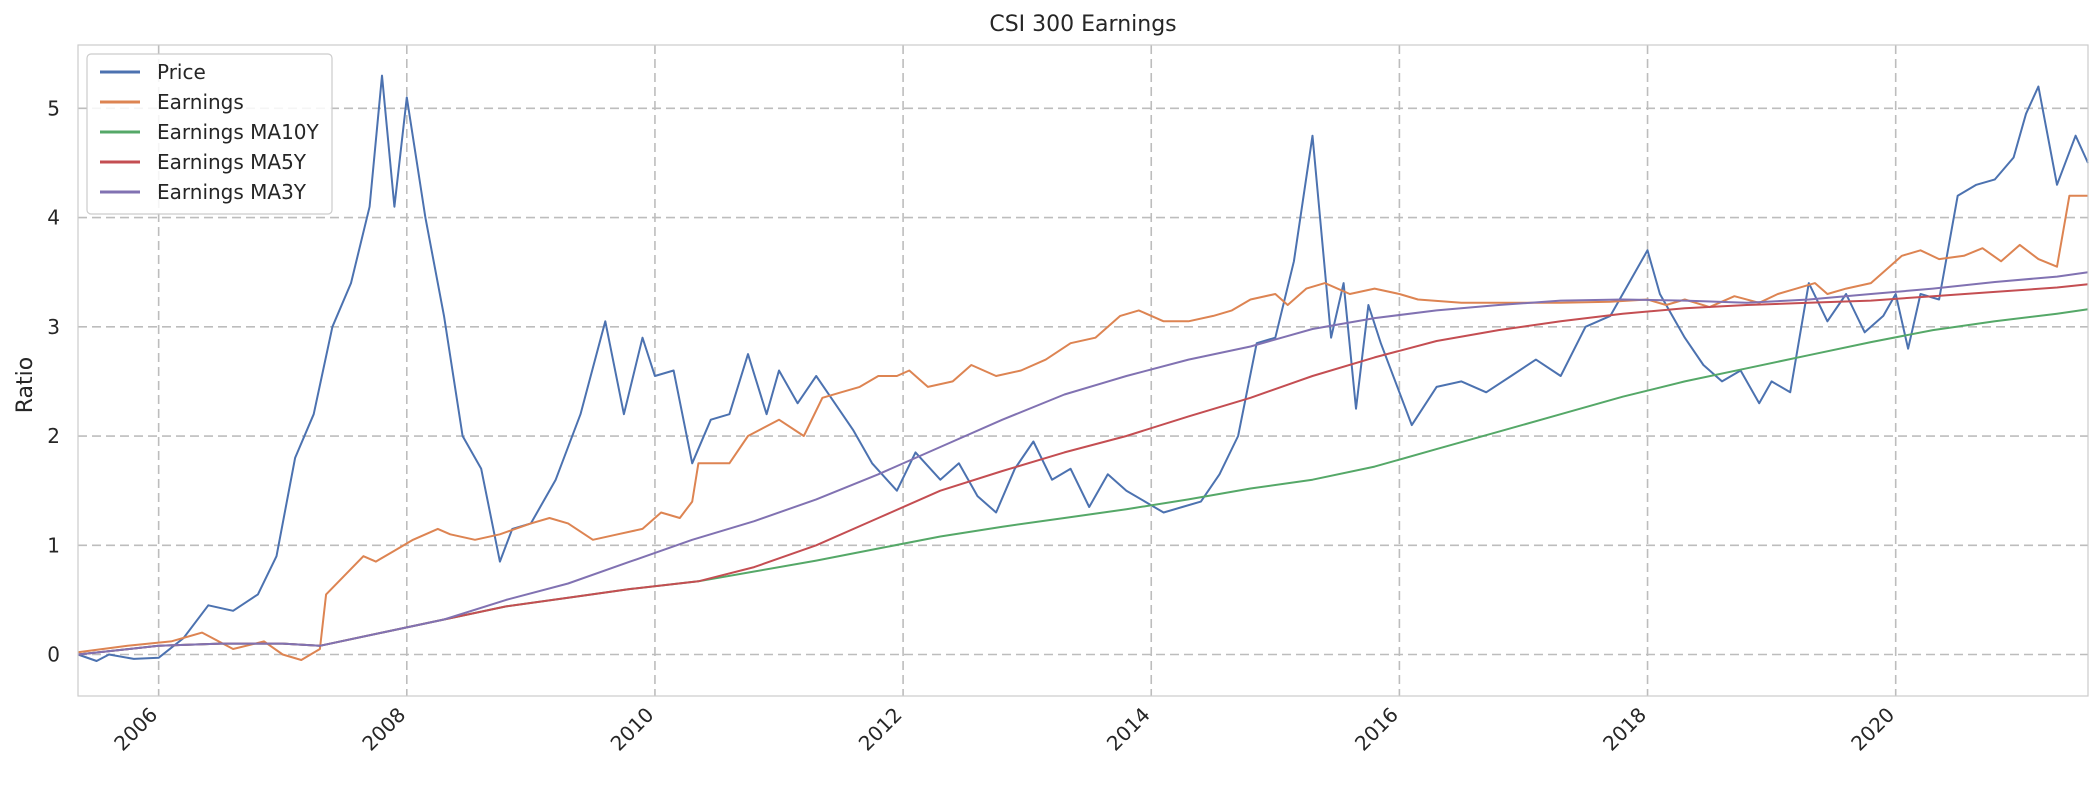 This screenshot has width=2099, height=809. What do you see at coordinates (238, 132) in the screenshot?
I see `legend-entry-earnings-ma10y: Earnings MA10Y` at bounding box center [238, 132].